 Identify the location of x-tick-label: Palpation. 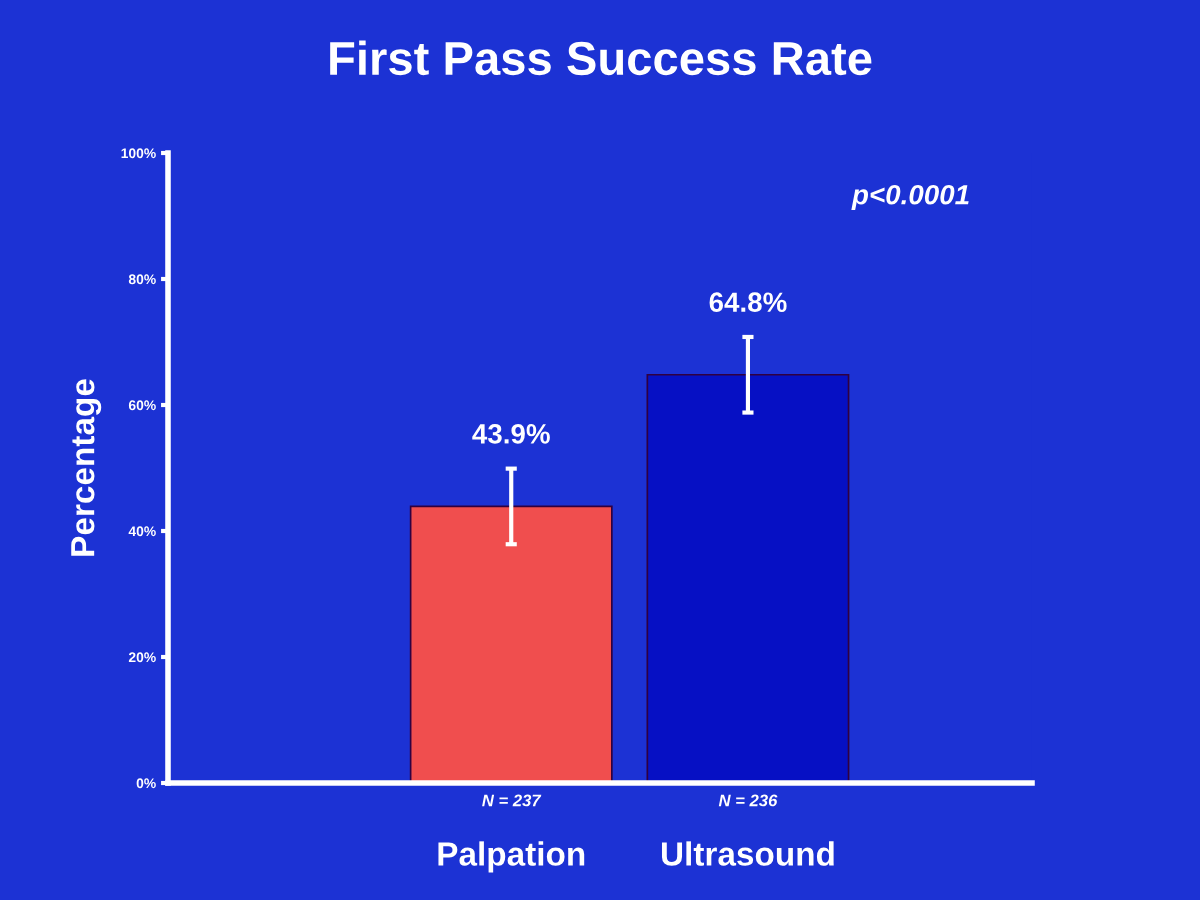
(511, 857).